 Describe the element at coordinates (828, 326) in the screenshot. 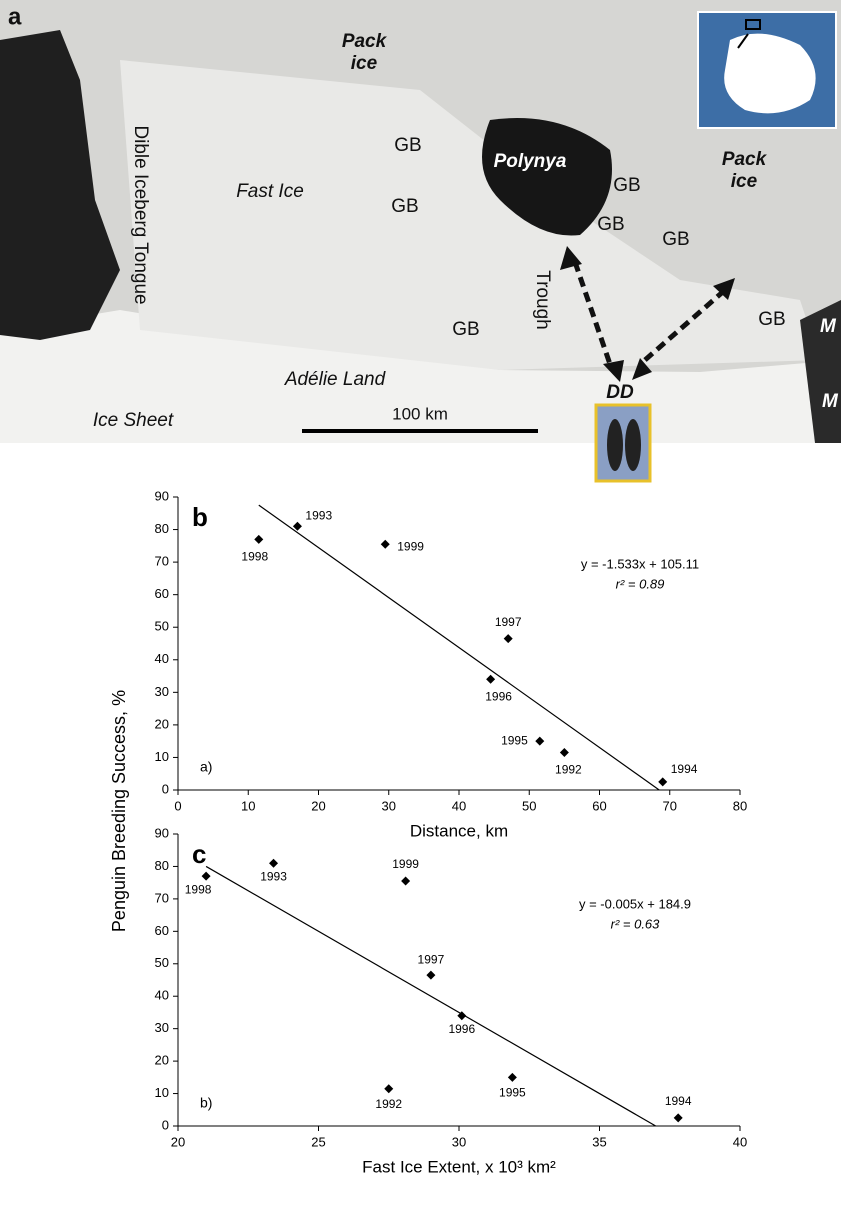

I see `map-label: M` at that location.